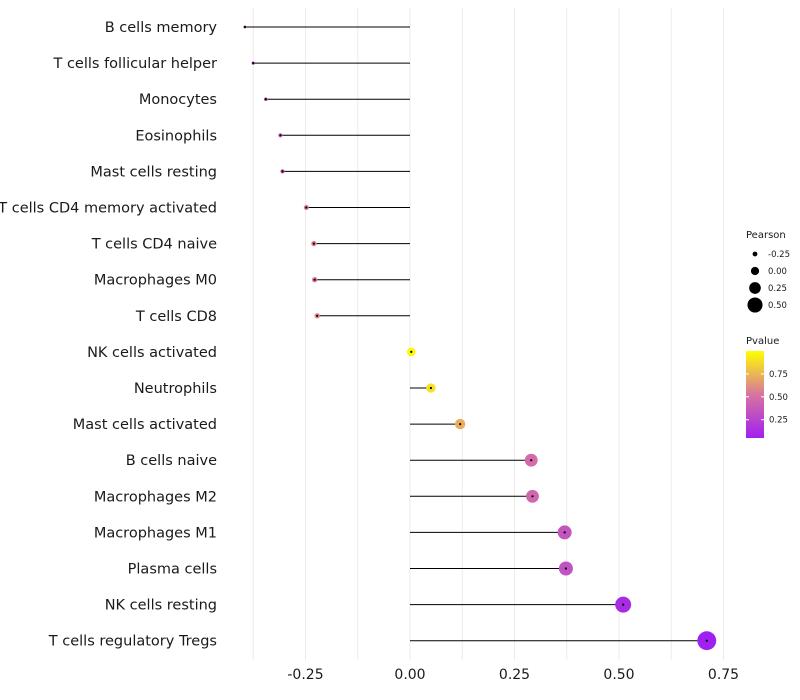 This screenshot has height=700, width=800. Describe the element at coordinates (176, 317) in the screenshot. I see `category-label: T cells CD8` at that location.